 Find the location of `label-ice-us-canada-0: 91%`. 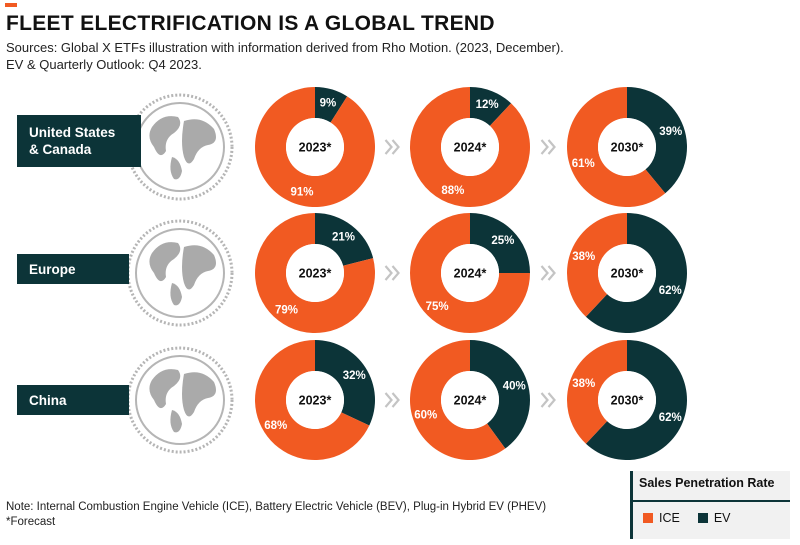

label-ice-us-canada-0: 91% is located at coordinates (302, 193).